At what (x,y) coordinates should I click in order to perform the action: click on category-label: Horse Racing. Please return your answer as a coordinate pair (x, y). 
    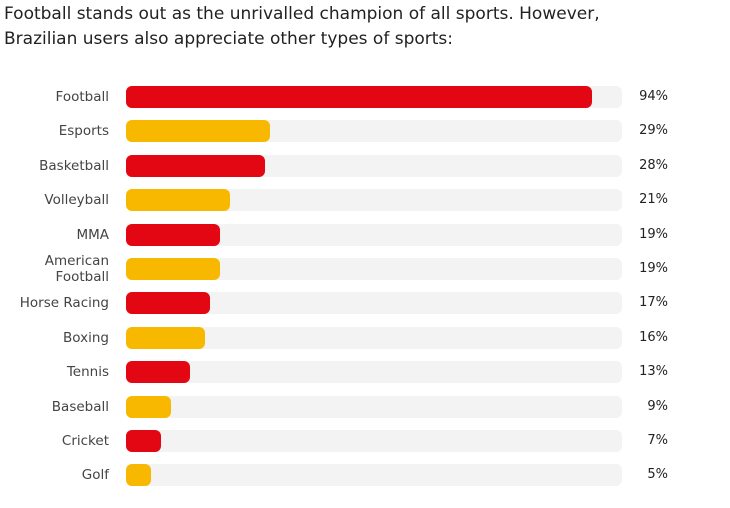
    Looking at the image, I should click on (64, 303).